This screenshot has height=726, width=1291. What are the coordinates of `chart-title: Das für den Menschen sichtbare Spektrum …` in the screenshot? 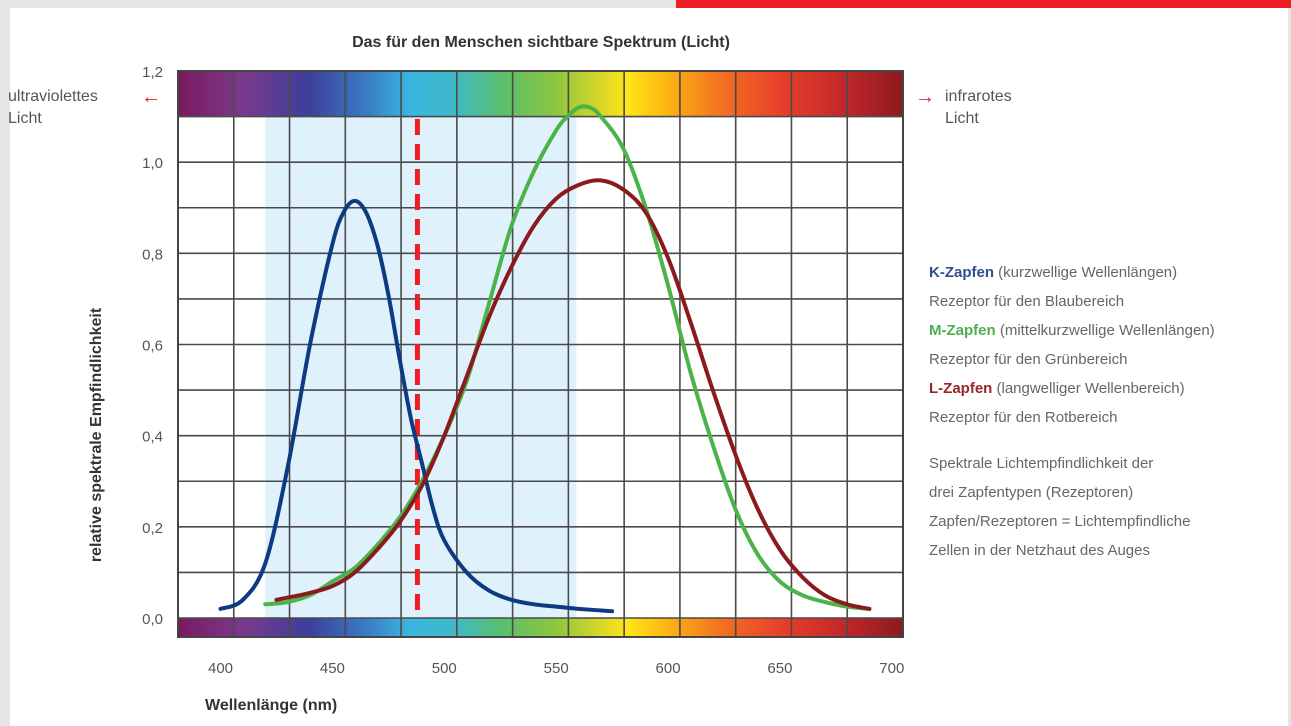 It's located at (541, 42).